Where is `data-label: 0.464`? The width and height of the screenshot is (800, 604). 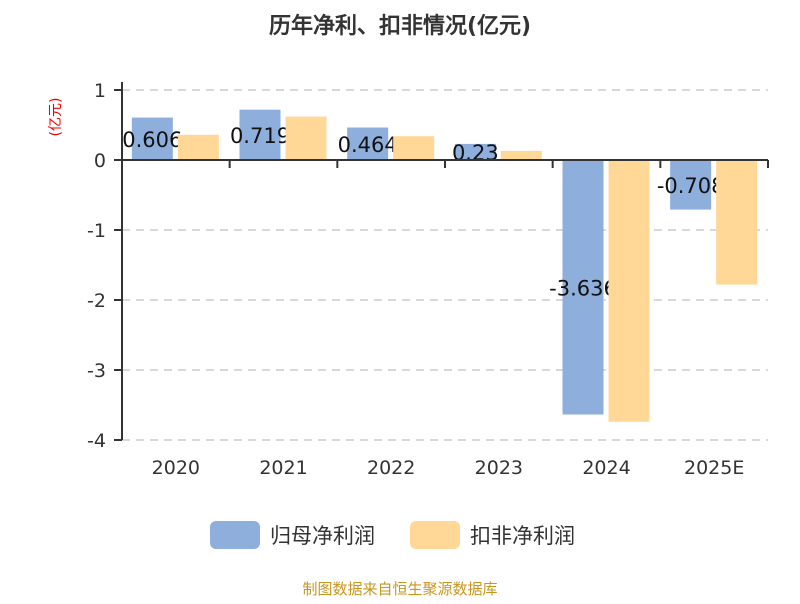
data-label: 0.464 is located at coordinates (368, 145).